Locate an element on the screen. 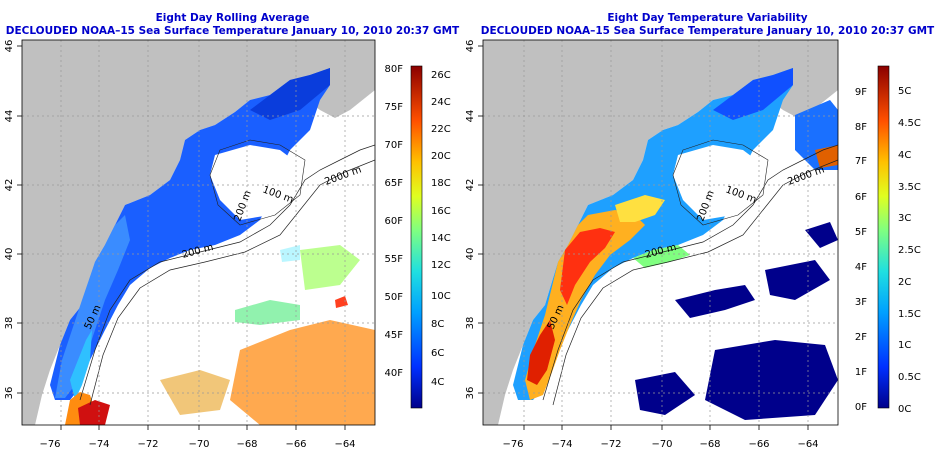  colorbar-c-label: 3.5C is located at coordinates (909, 187).